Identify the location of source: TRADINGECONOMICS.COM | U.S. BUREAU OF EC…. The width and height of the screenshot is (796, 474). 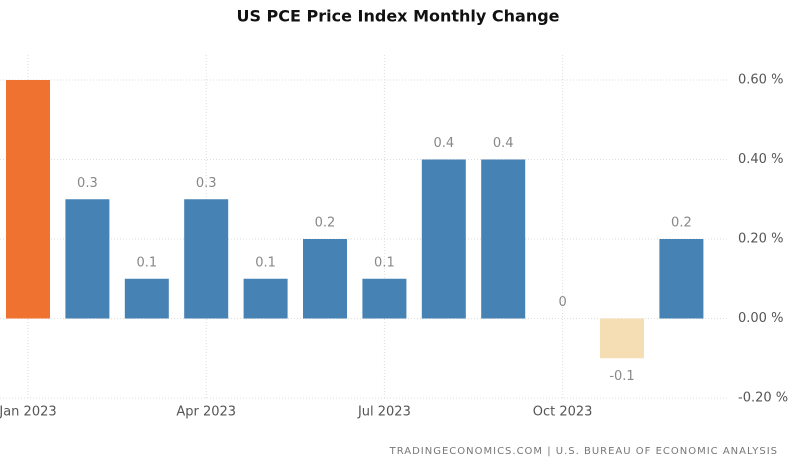
(583, 451).